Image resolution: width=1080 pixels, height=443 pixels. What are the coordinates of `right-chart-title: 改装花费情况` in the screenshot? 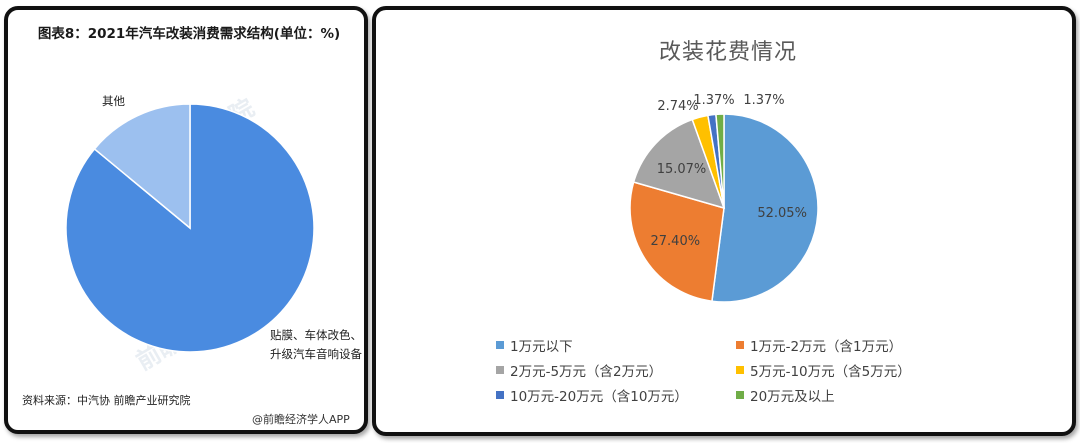 It's located at (727, 52).